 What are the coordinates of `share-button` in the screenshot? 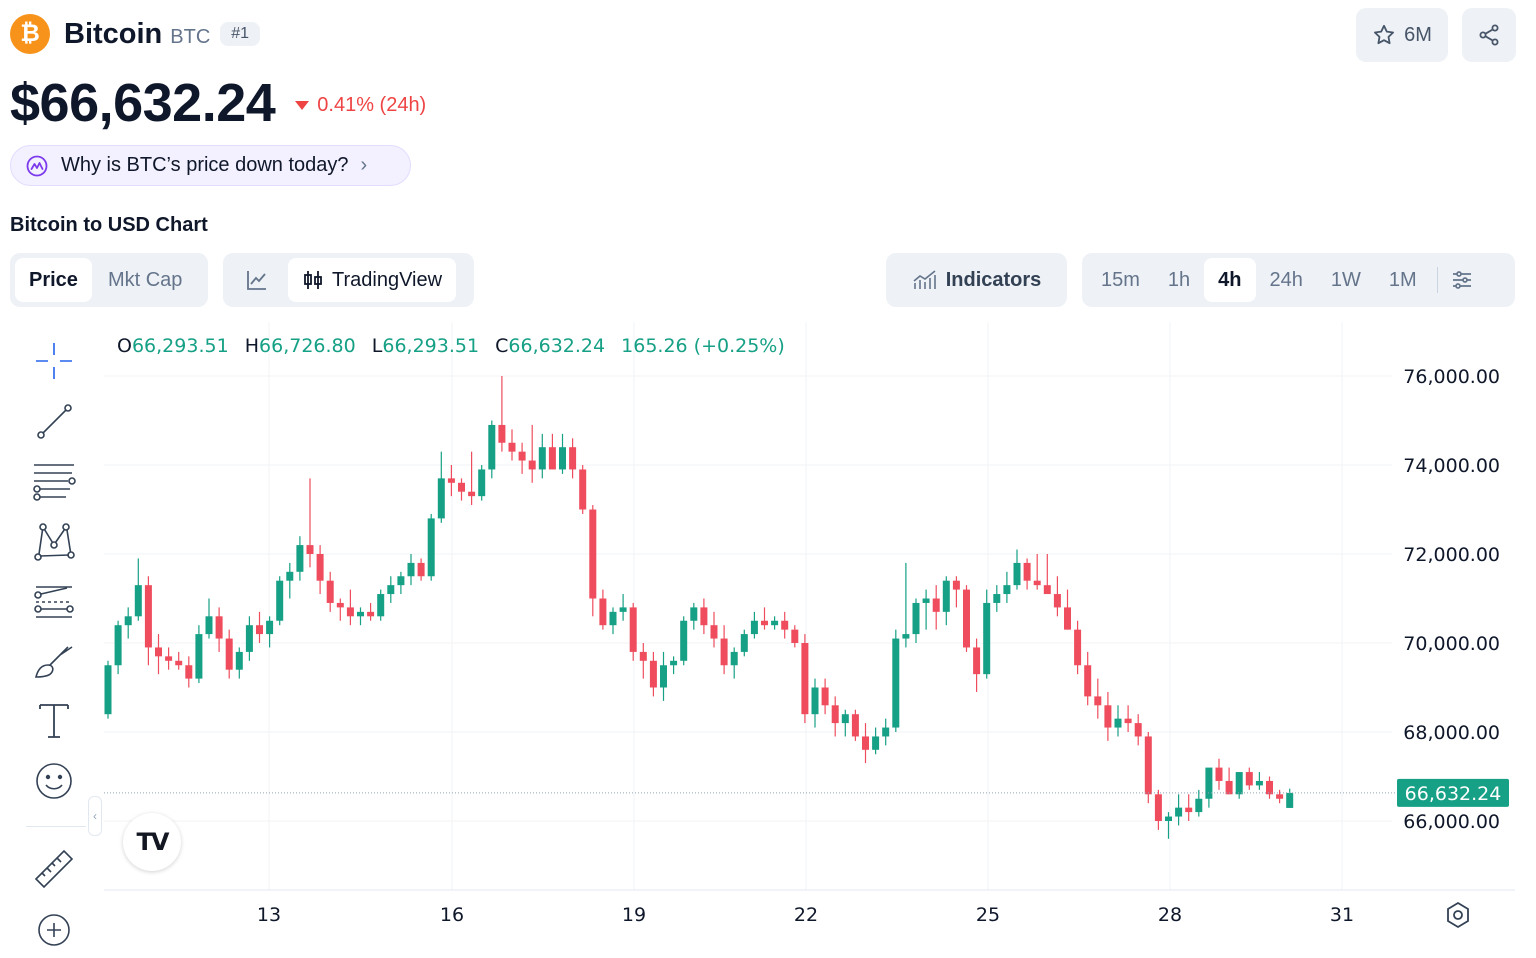 It's located at (1489, 35).